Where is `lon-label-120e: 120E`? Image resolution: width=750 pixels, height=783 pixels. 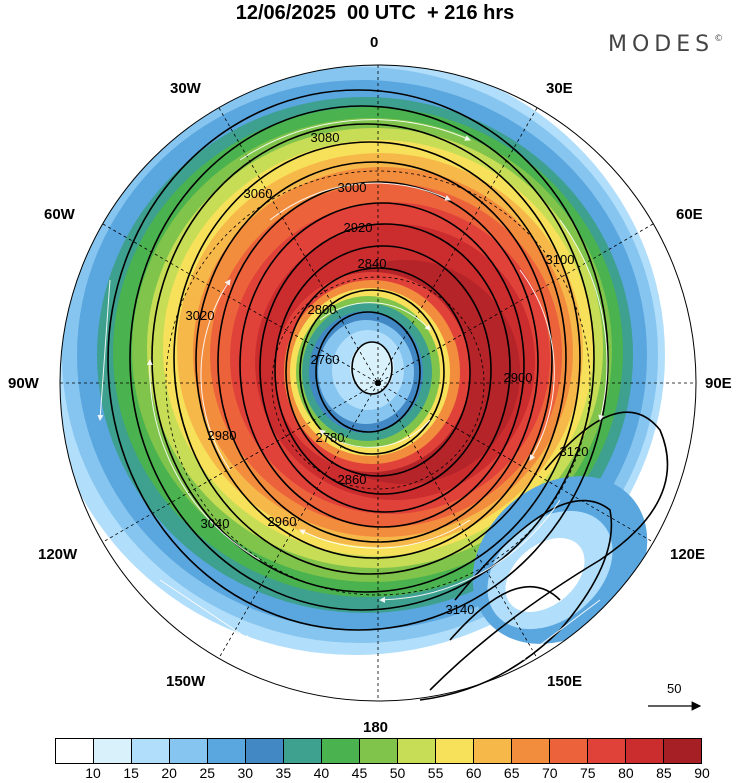
lon-label-120e: 120E is located at coordinates (688, 554).